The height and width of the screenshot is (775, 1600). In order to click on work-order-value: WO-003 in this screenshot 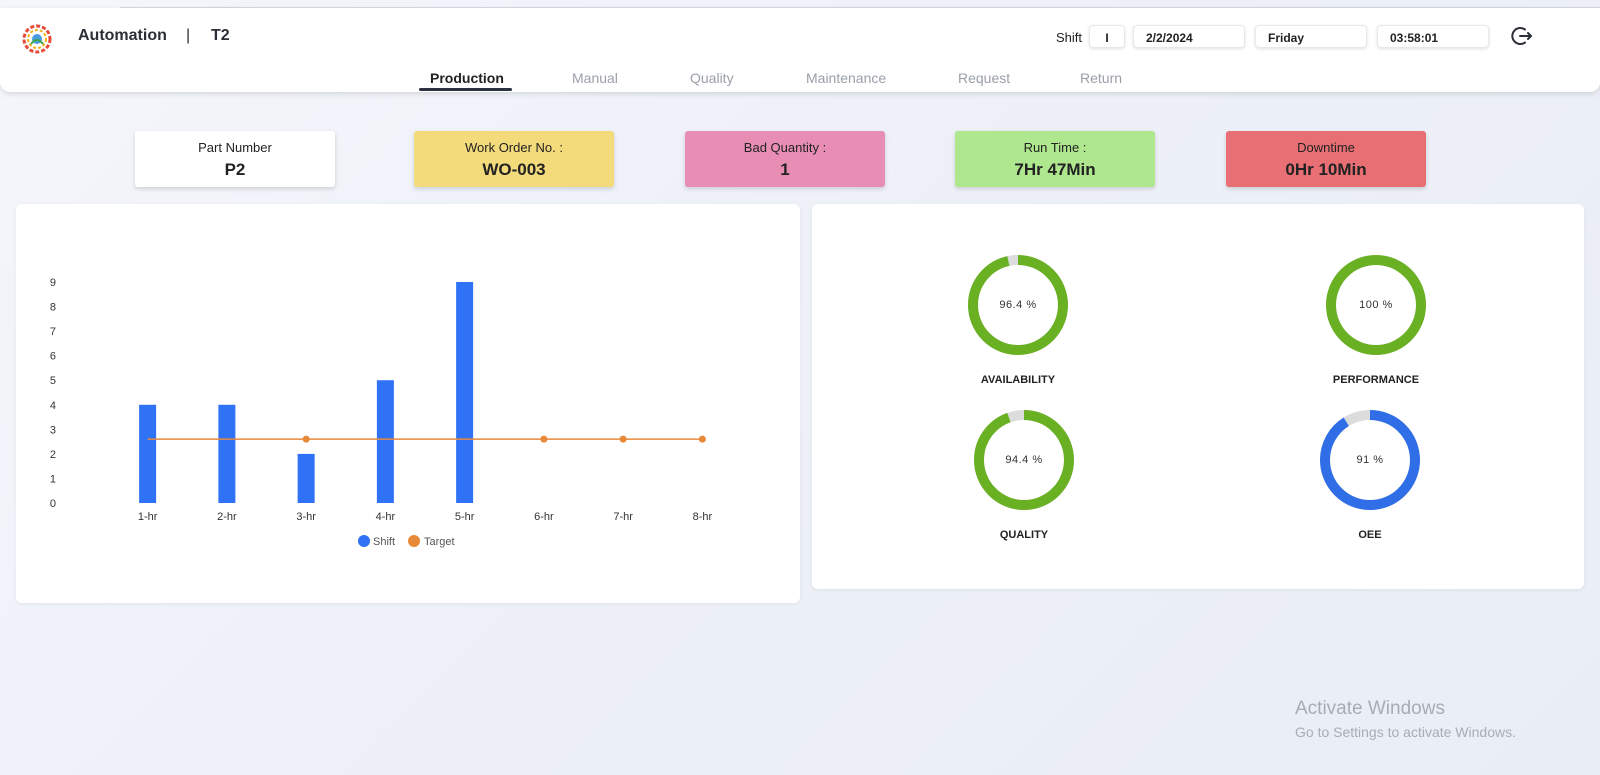, I will do `click(514, 169)`.